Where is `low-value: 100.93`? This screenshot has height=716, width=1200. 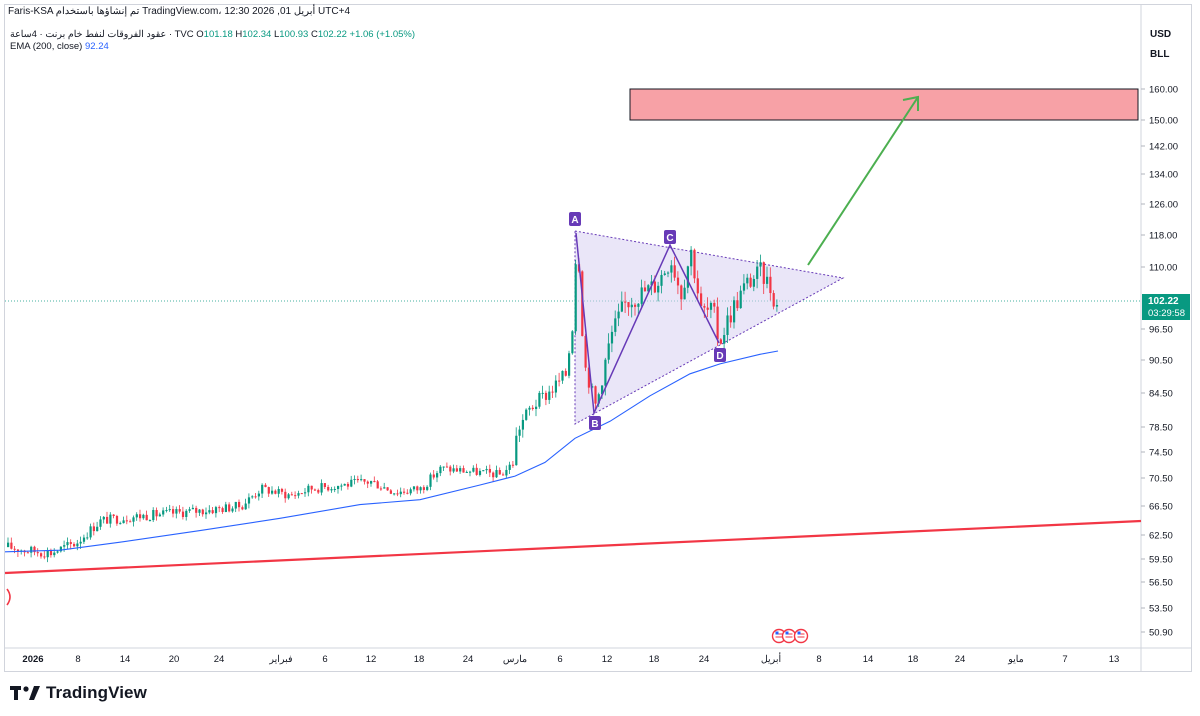 low-value: 100.93 is located at coordinates (294, 34).